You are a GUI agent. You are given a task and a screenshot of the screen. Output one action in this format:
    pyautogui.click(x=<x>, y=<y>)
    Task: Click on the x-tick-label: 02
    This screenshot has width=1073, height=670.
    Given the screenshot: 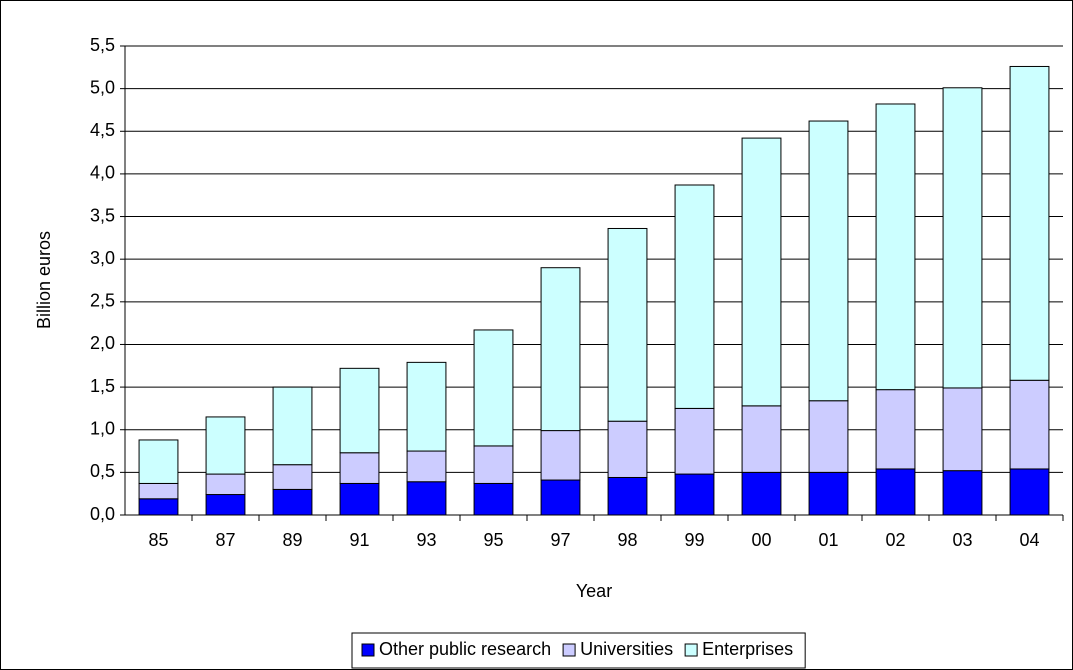 What is the action you would take?
    pyautogui.click(x=895, y=540)
    